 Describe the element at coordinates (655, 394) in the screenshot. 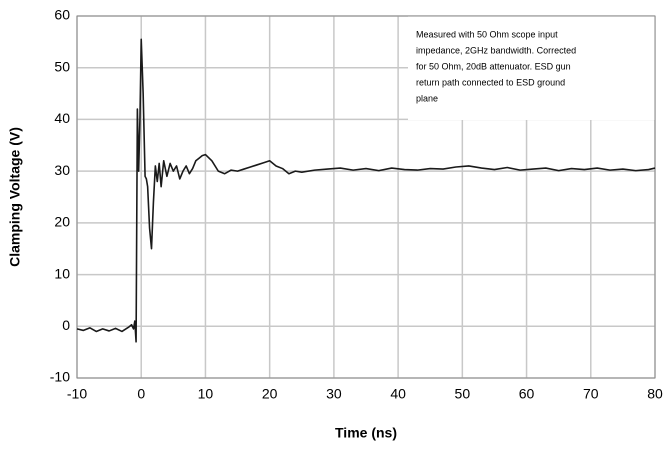

I see `x-tick-label: 80` at that location.